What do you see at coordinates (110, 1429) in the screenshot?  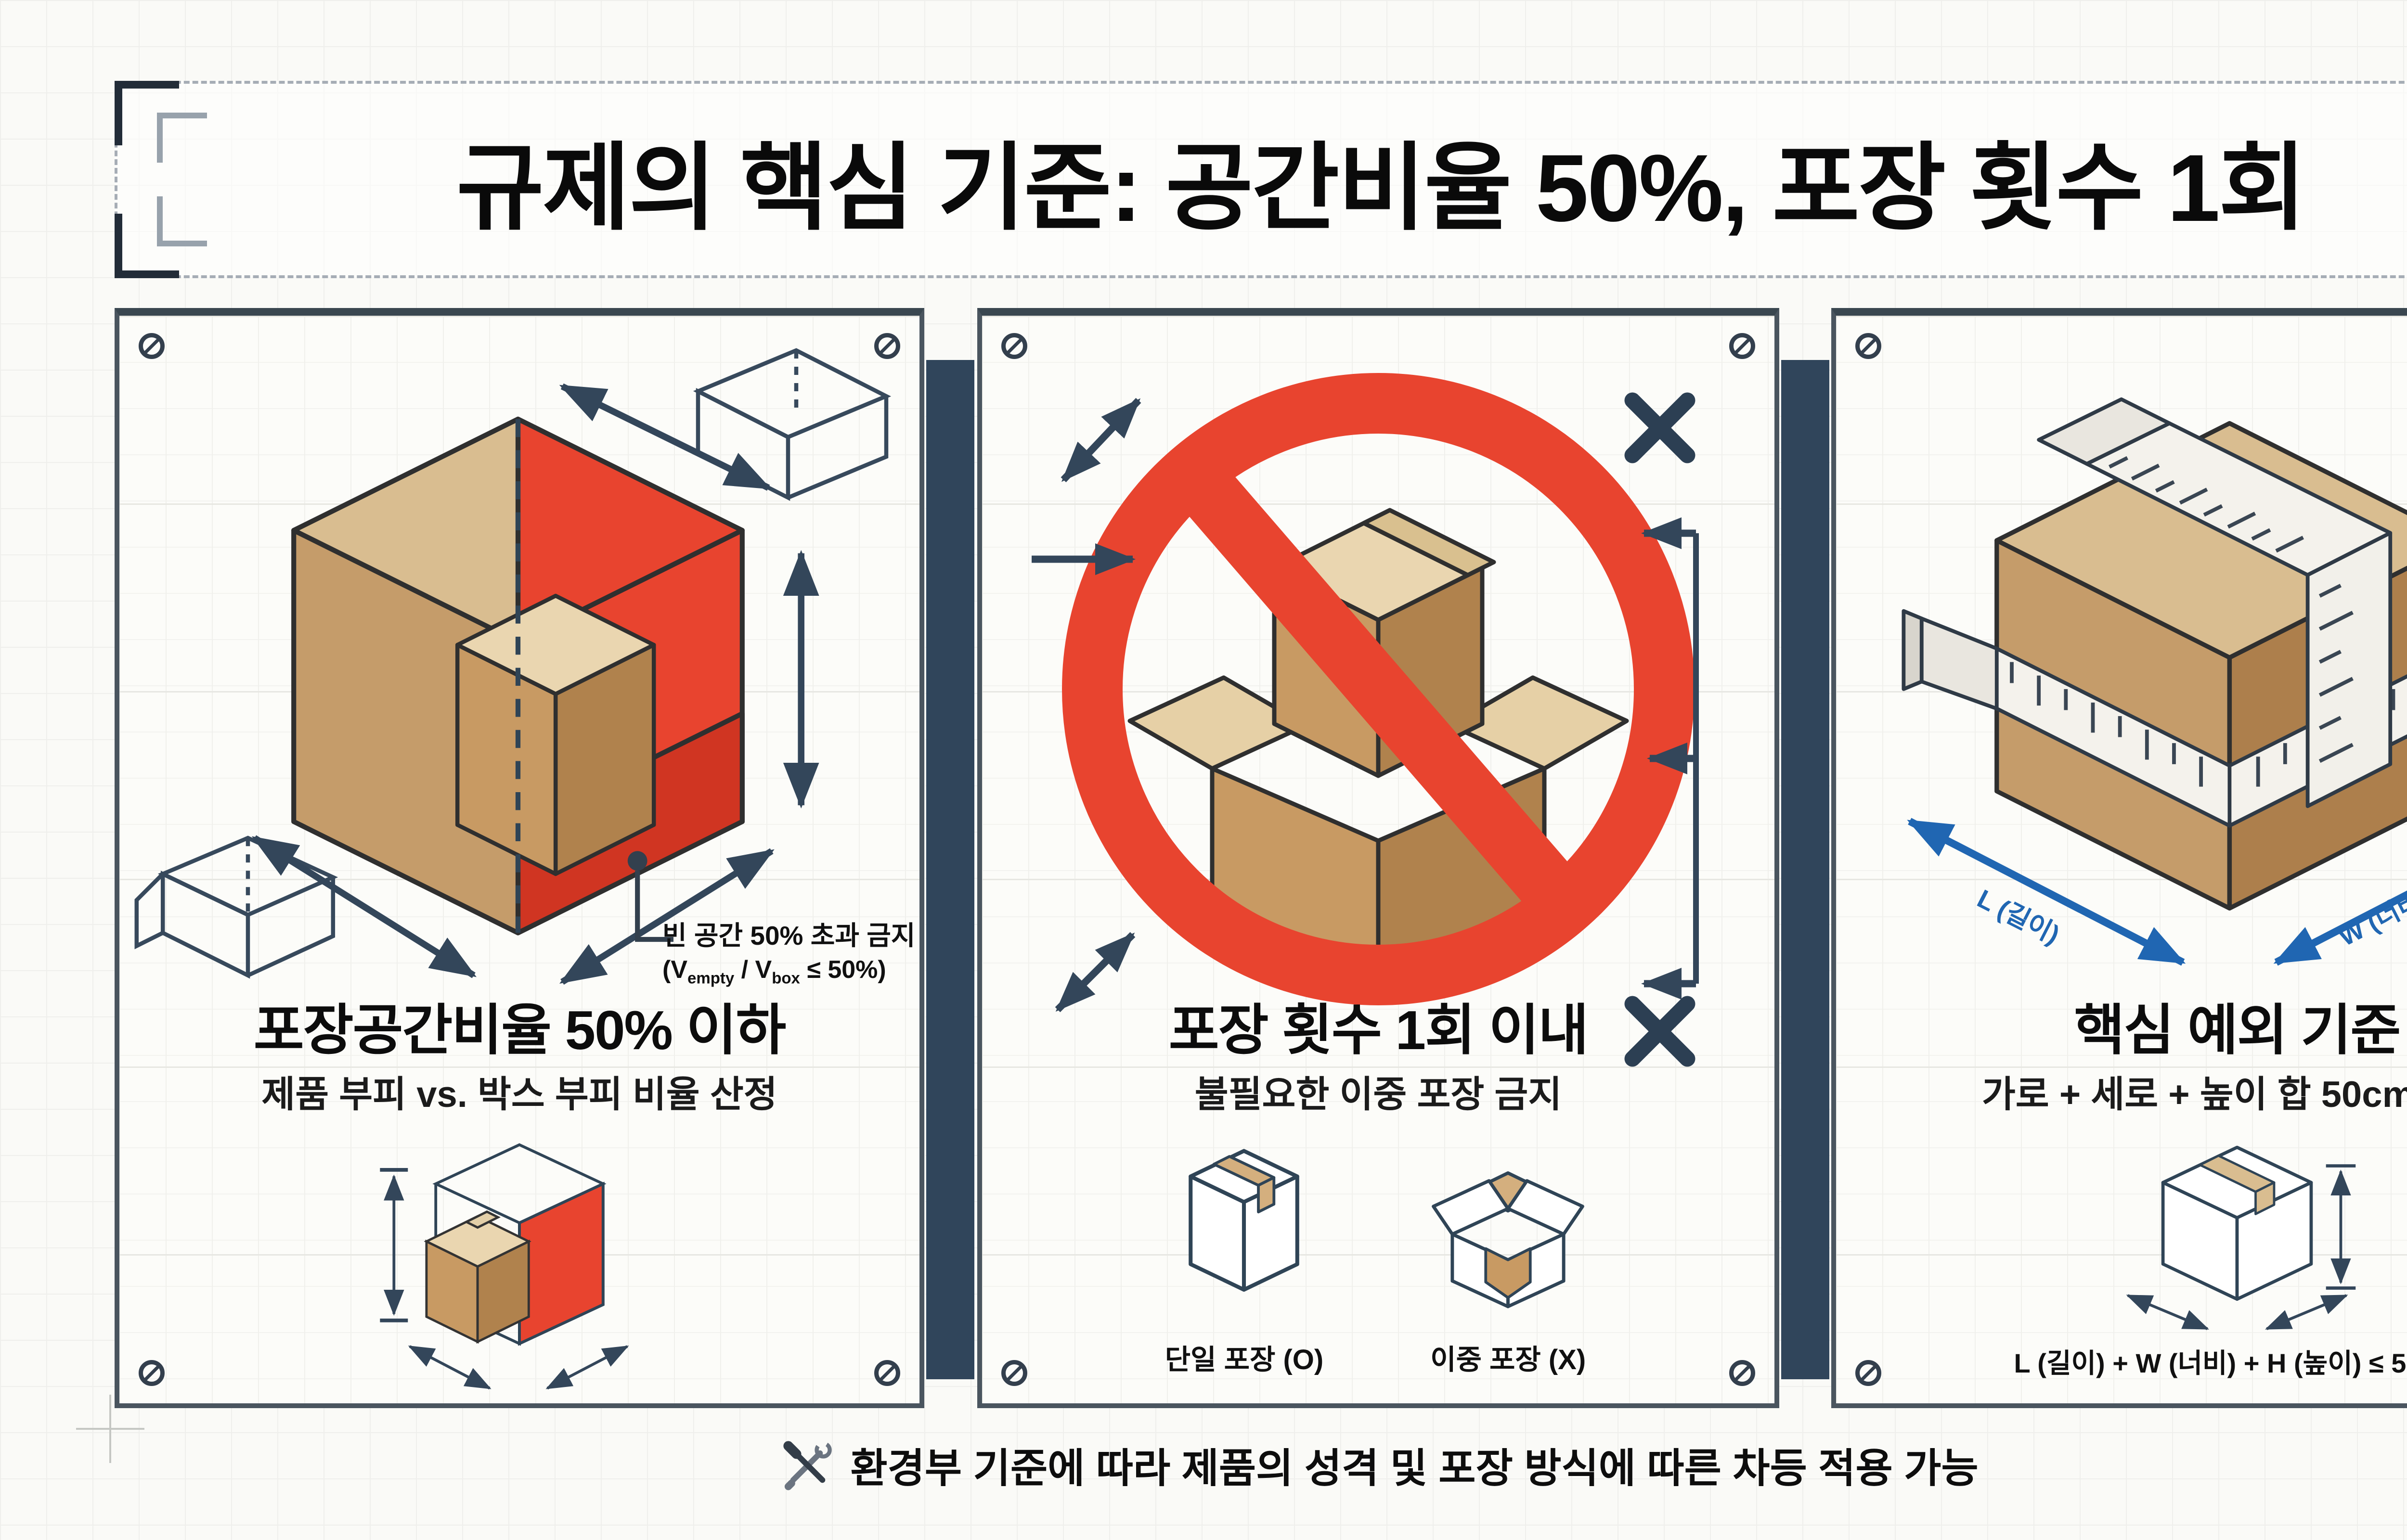 I see `registration-cross-icon` at bounding box center [110, 1429].